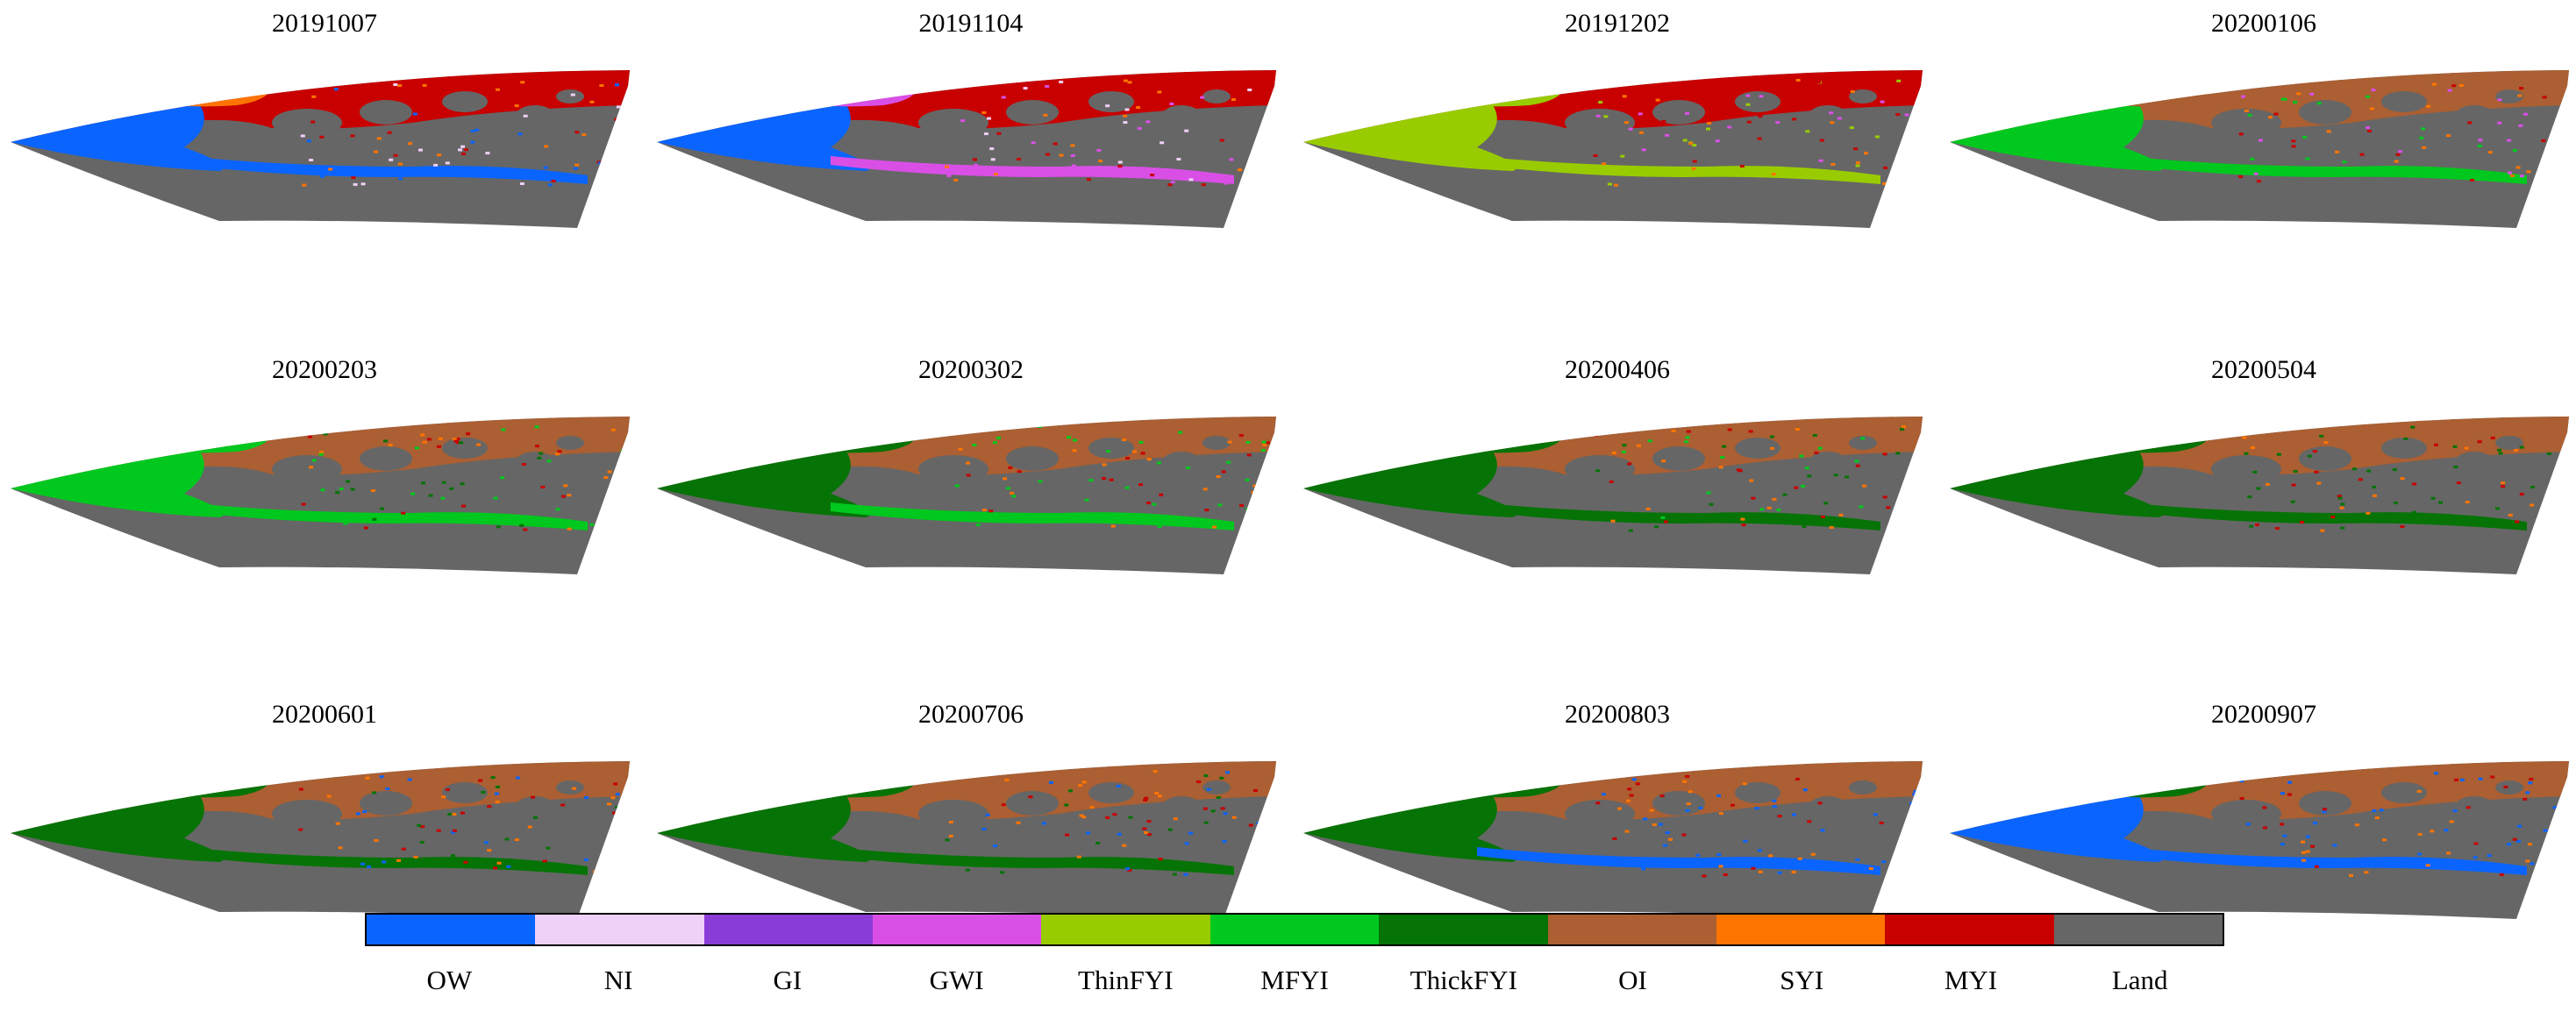 This screenshot has width=2576, height=1033. What do you see at coordinates (971, 370) in the screenshot?
I see `panel-date-title: 20200302` at bounding box center [971, 370].